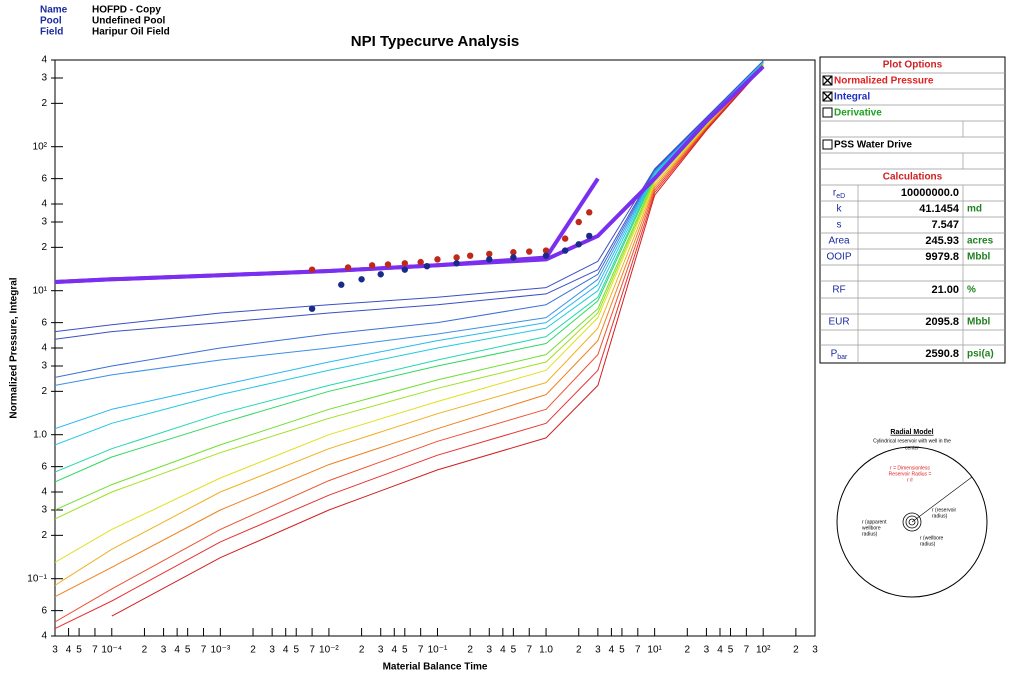 The width and height of the screenshot is (1025, 688). What do you see at coordinates (932, 538) in the screenshot?
I see `diagram-label: r (wellbore` at bounding box center [932, 538].